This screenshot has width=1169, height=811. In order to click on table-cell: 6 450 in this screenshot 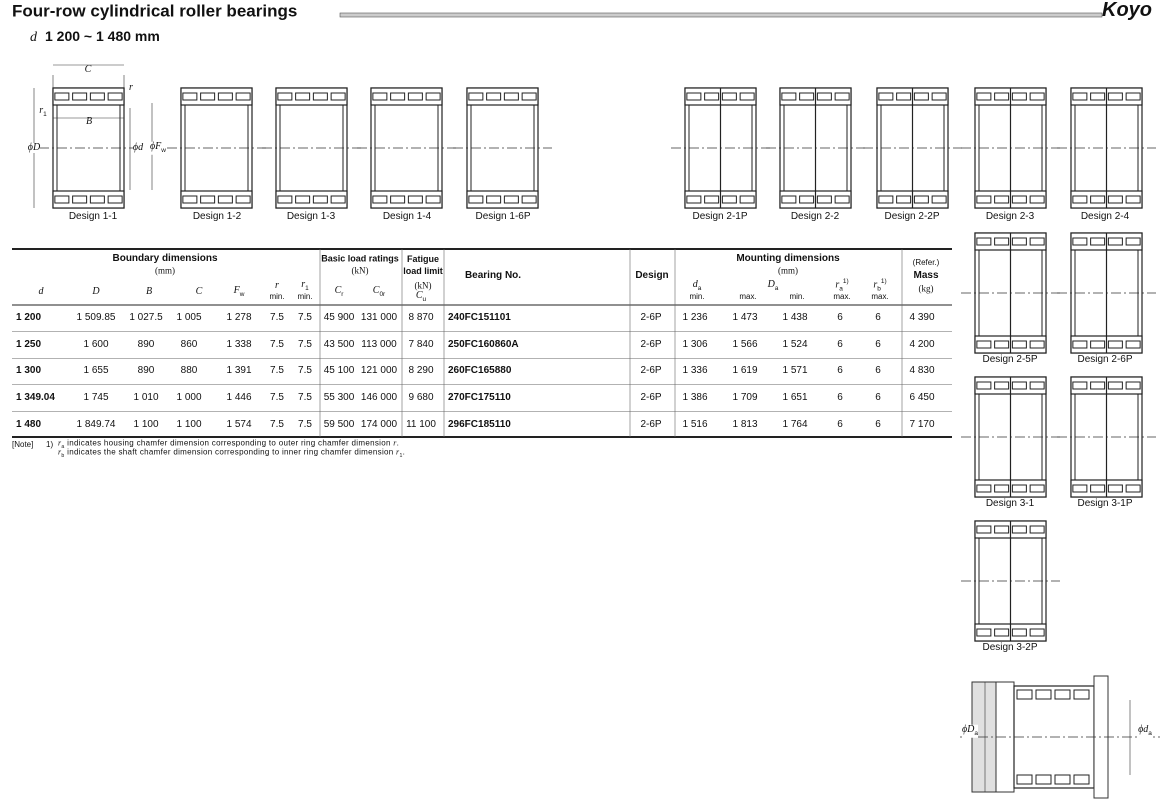, I will do `click(922, 397)`.